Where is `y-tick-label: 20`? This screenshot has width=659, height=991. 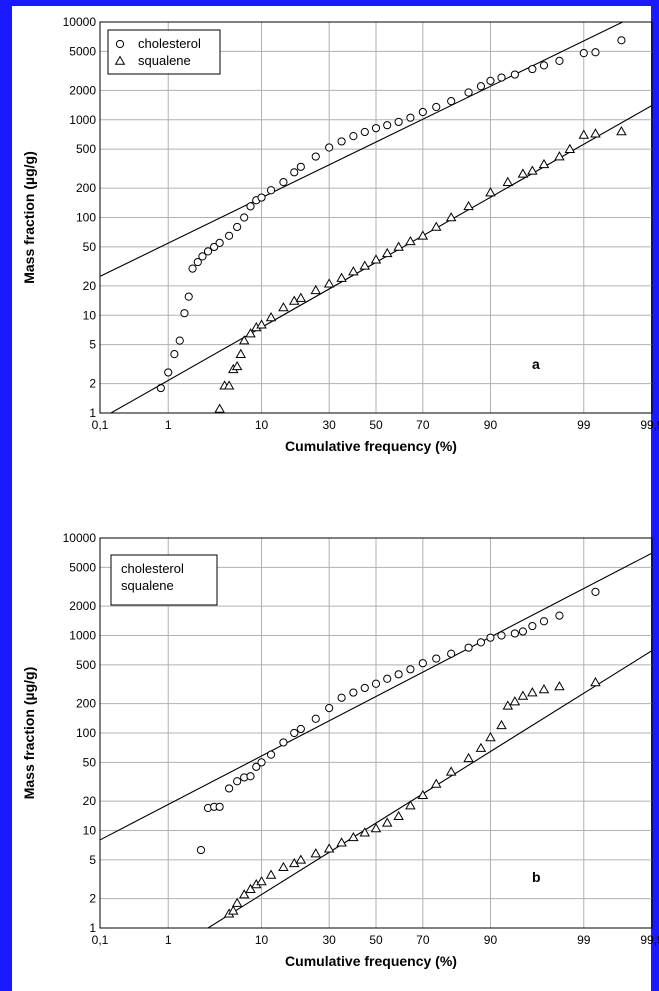
y-tick-label: 20 is located at coordinates (90, 286).